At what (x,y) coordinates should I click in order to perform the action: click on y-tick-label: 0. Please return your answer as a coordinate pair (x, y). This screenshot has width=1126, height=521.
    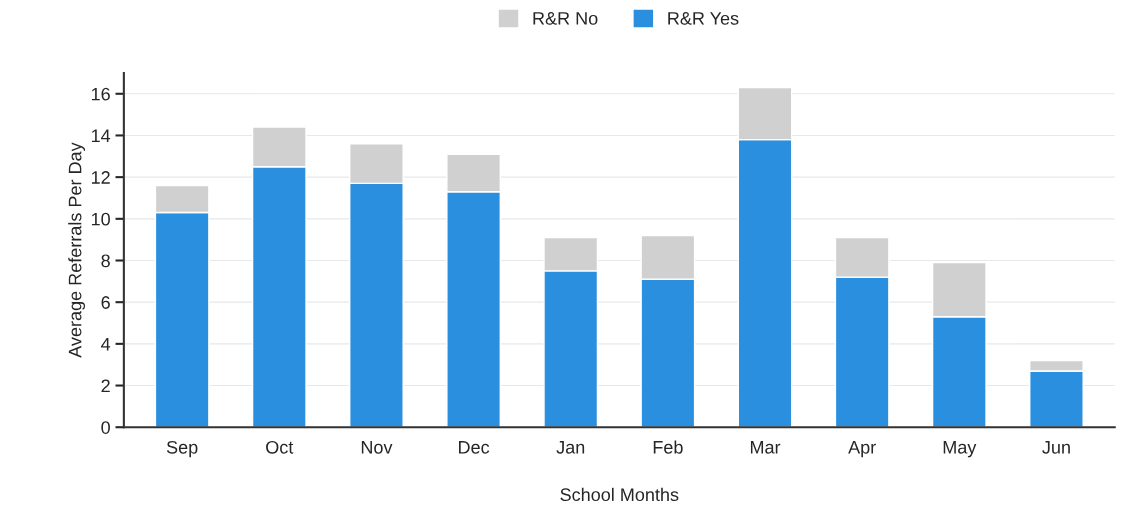
    Looking at the image, I should click on (105, 427).